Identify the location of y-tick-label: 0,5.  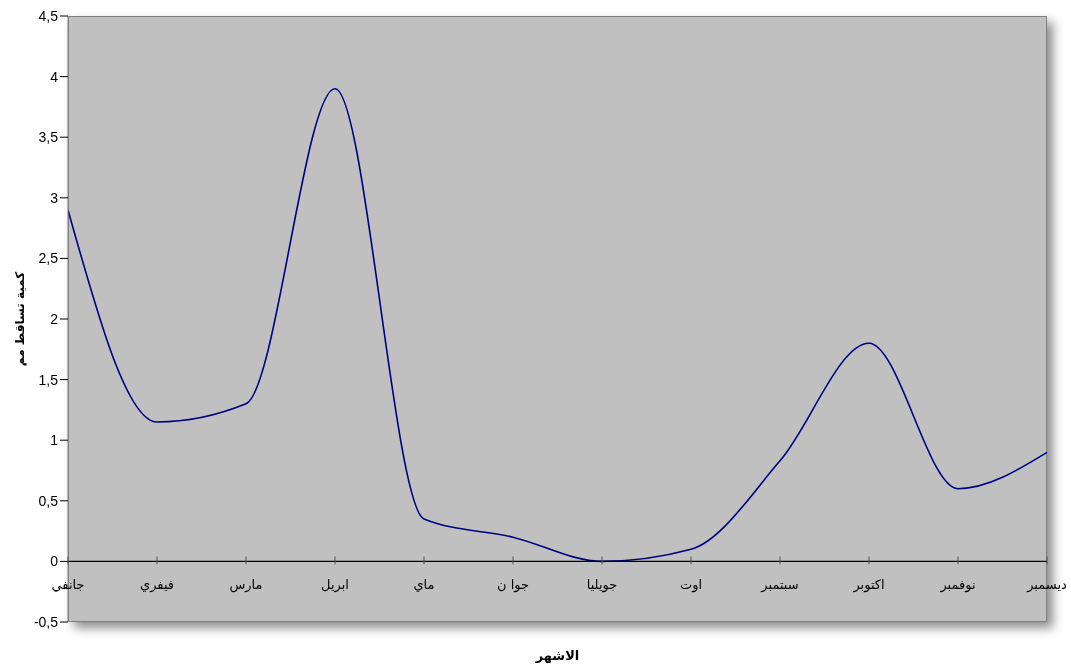
(48, 500).